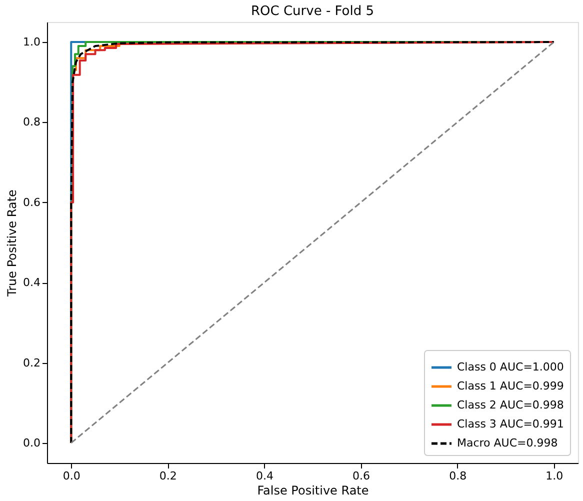  What do you see at coordinates (510, 386) in the screenshot?
I see `legend-label: Class 1 AUC=0.999` at bounding box center [510, 386].